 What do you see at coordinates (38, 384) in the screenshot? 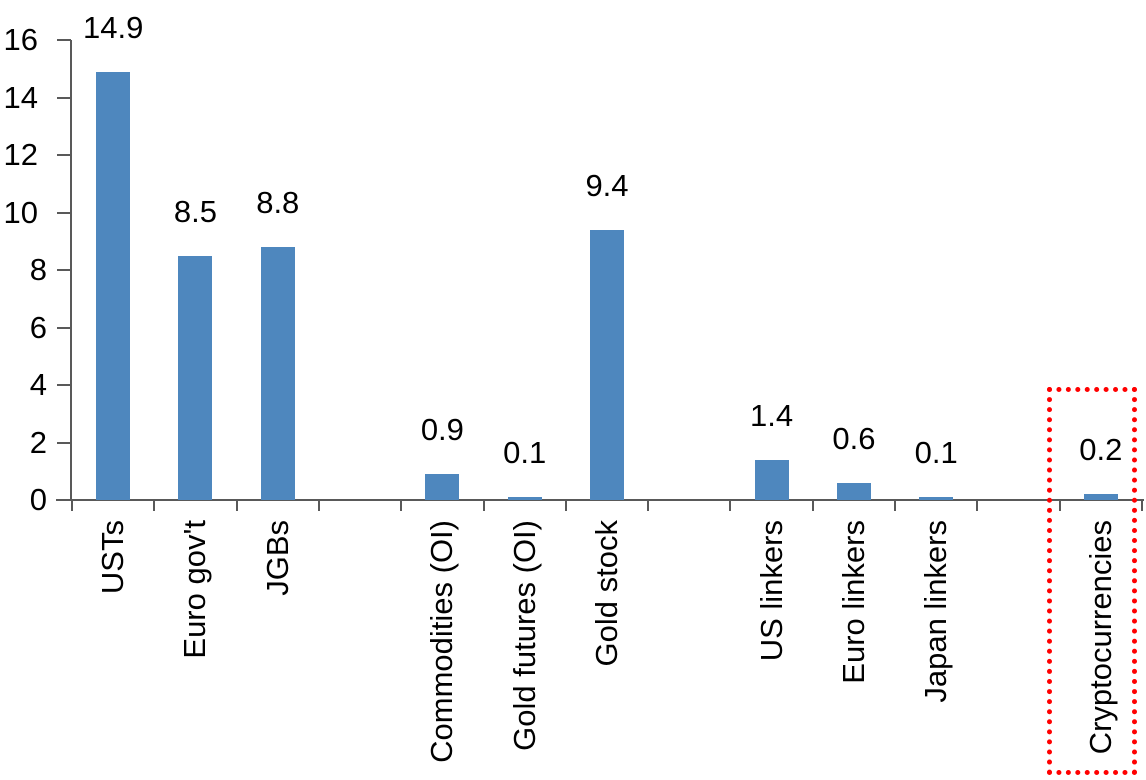
I see `y-axis-tick-label: 4` at bounding box center [38, 384].